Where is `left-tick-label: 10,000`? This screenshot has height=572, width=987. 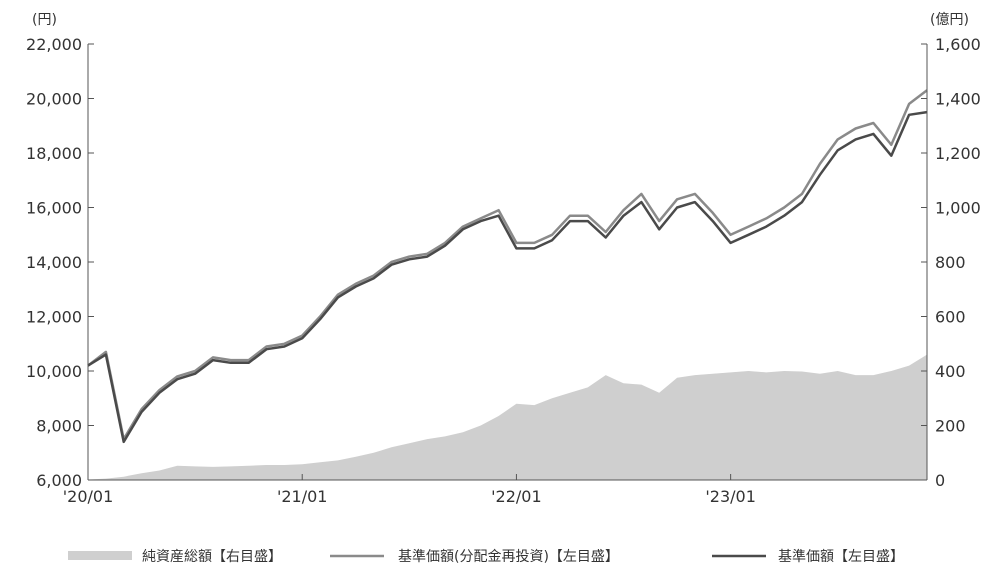
left-tick-label: 10,000 is located at coordinates (54, 371).